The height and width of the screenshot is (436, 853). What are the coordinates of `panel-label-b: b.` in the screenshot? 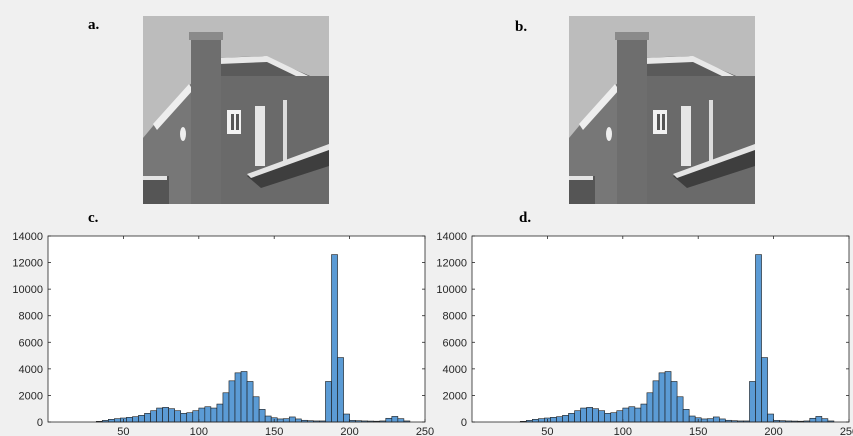 It's located at (521, 27).